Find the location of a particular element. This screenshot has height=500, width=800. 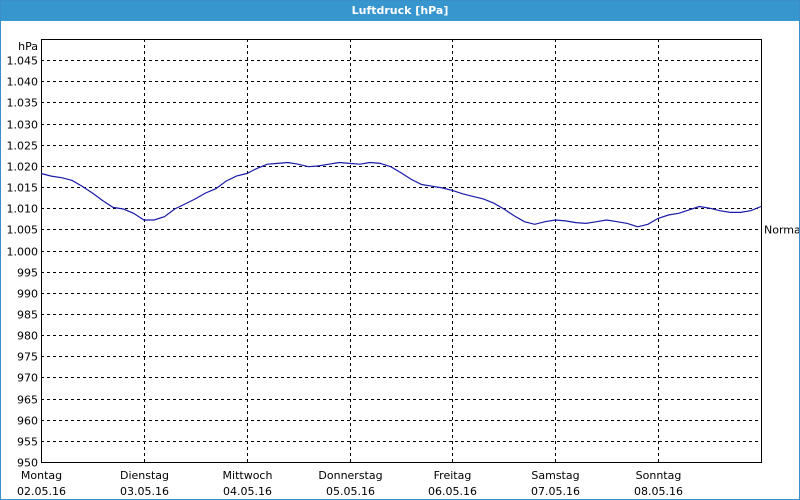

y-tick-label: 965 is located at coordinates (27, 400).